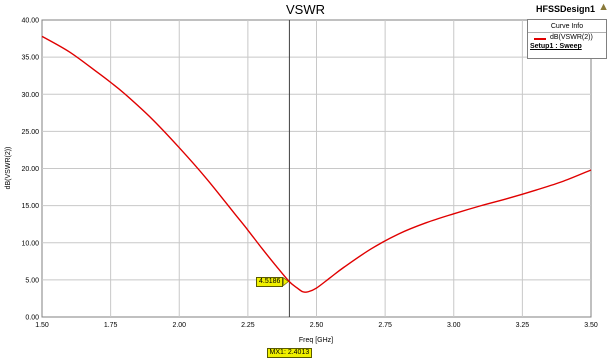 This screenshot has height=358, width=611. I want to click on legend: Curve Info dB(VSWR(2)) Setup1 : Sweep, so click(567, 39).